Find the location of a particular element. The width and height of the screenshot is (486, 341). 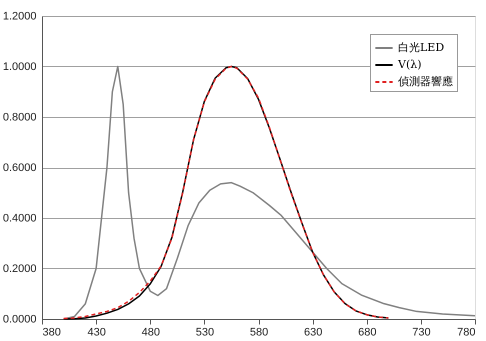

y-tick-label: 0.6000 is located at coordinates (19, 168).